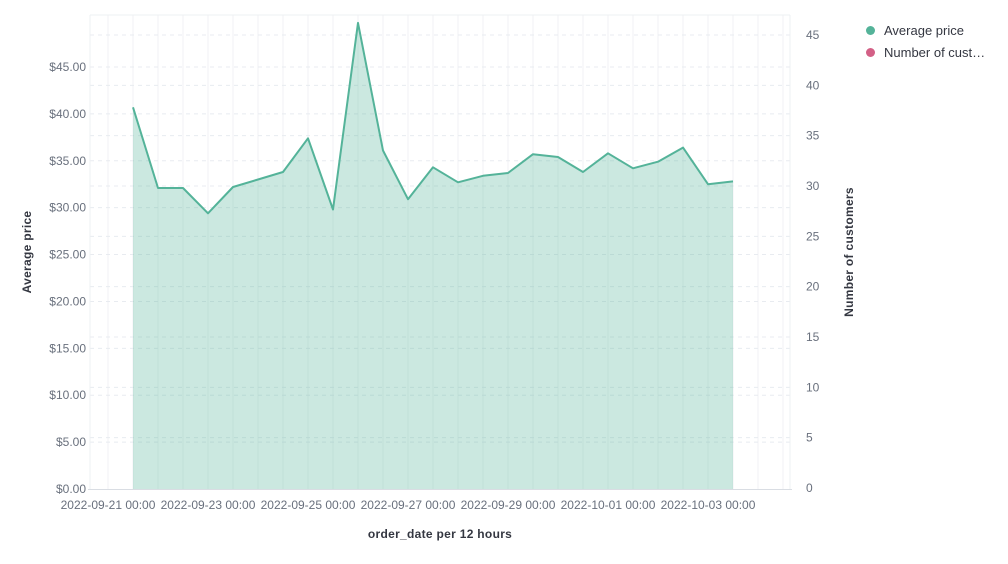  I want to click on tick-label: 2022-09-27 00:00, so click(408, 505).